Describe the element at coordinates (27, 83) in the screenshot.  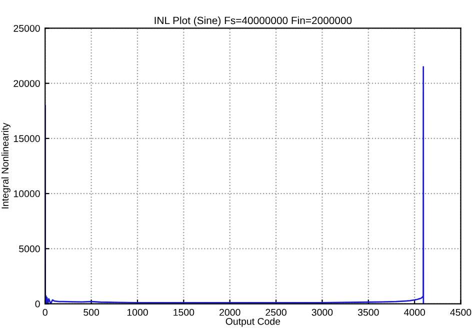
I see `y-tick-label: 20000` at that location.